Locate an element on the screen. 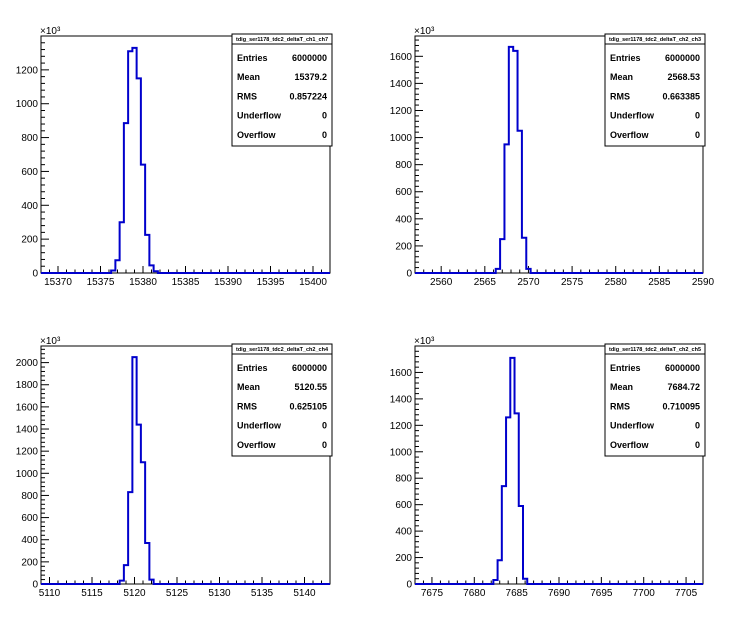 Image resolution: width=746 pixels, height=622 pixels. x-tick-label: 7695 is located at coordinates (601, 593).